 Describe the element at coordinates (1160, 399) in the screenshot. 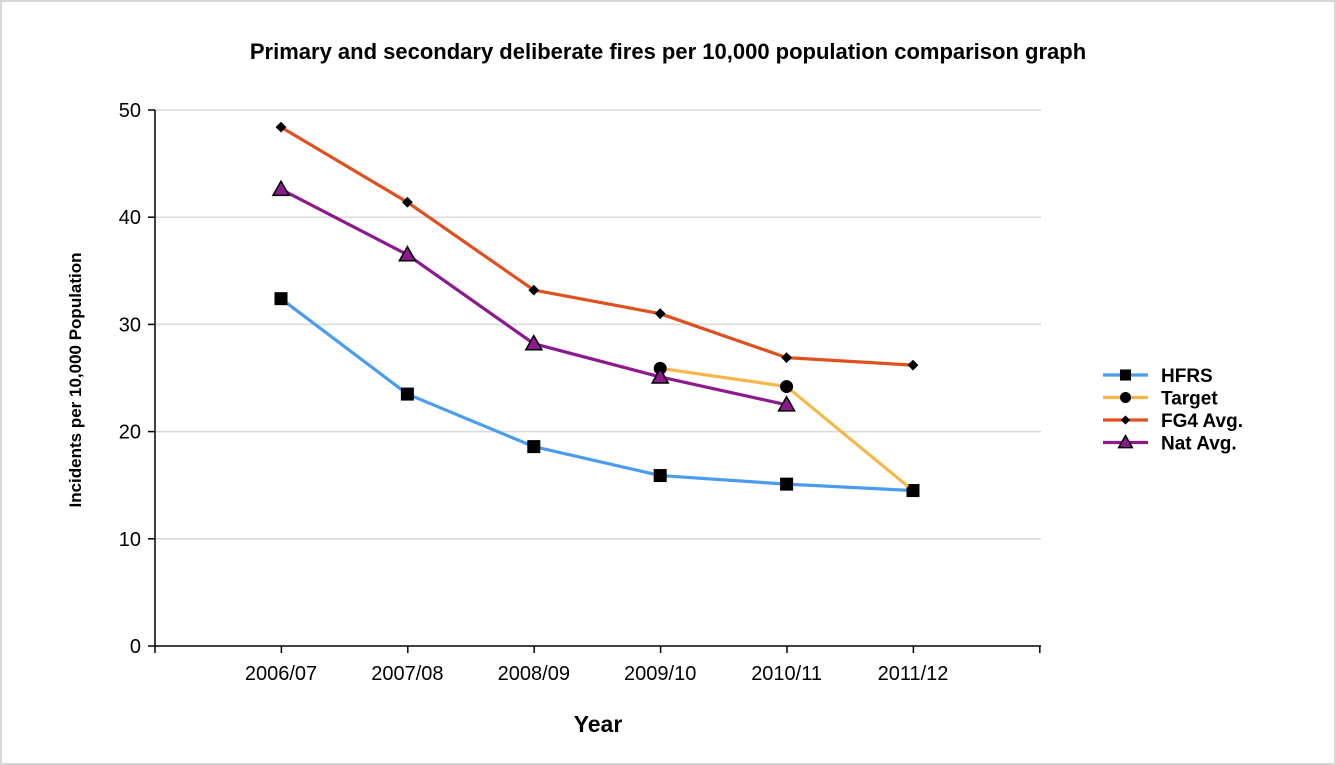

I see `legend-item: Target` at that location.